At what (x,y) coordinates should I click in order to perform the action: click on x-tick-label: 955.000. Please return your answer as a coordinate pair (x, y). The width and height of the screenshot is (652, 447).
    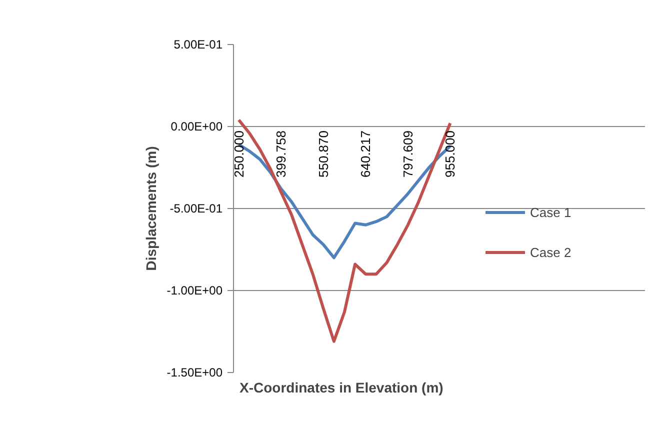
    Looking at the image, I should click on (450, 154).